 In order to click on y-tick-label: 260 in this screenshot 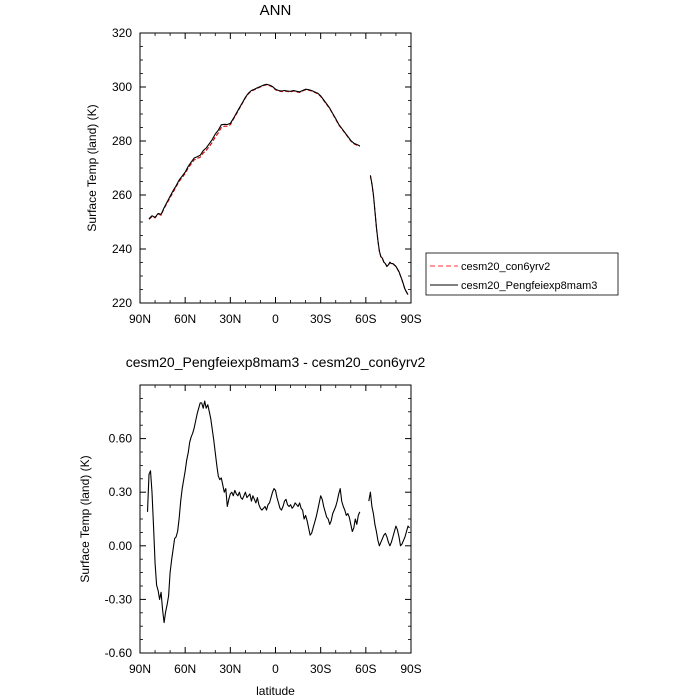, I will do `click(122, 195)`.